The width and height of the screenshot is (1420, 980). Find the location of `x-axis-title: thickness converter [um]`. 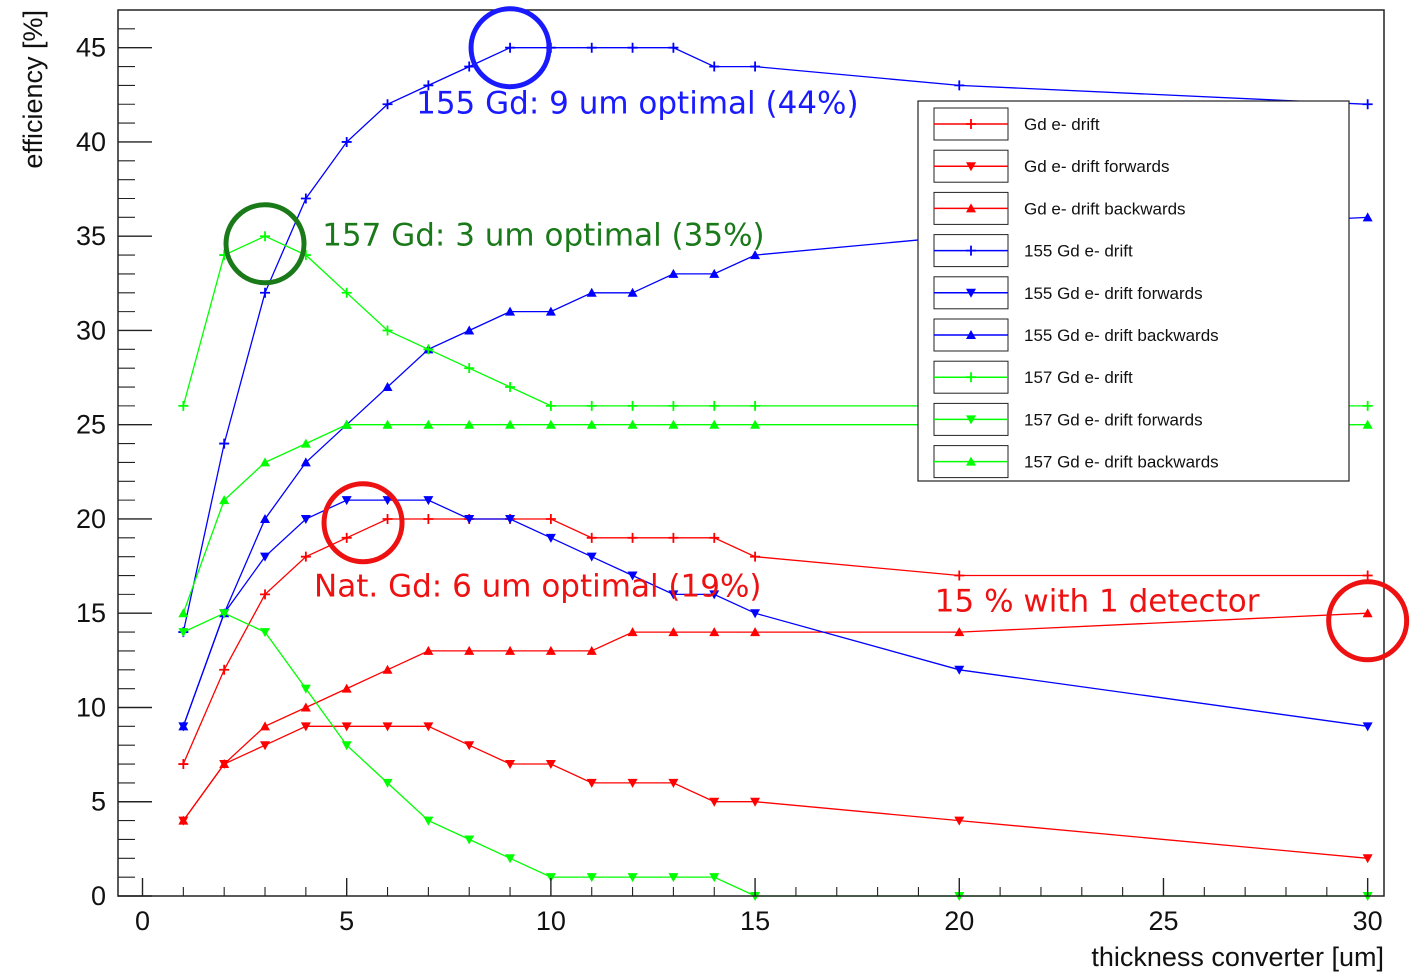

x-axis-title: thickness converter [um] is located at coordinates (1237, 957).